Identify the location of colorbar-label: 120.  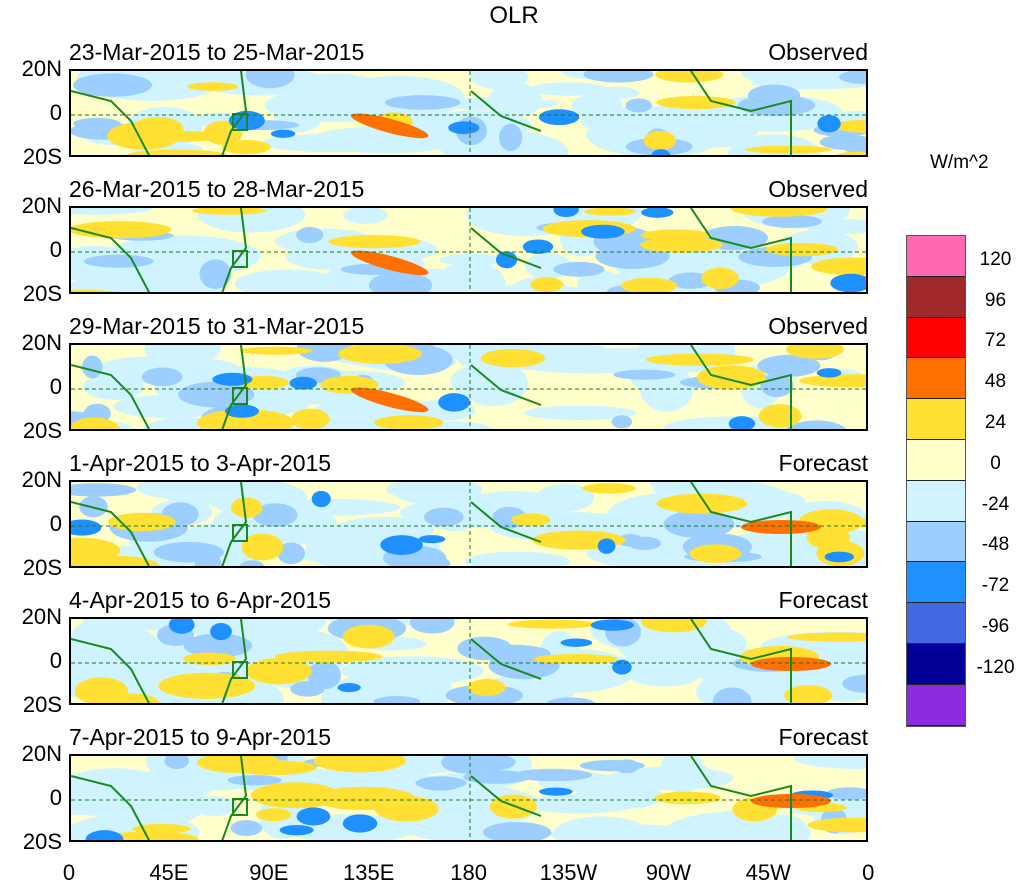
(995, 259).